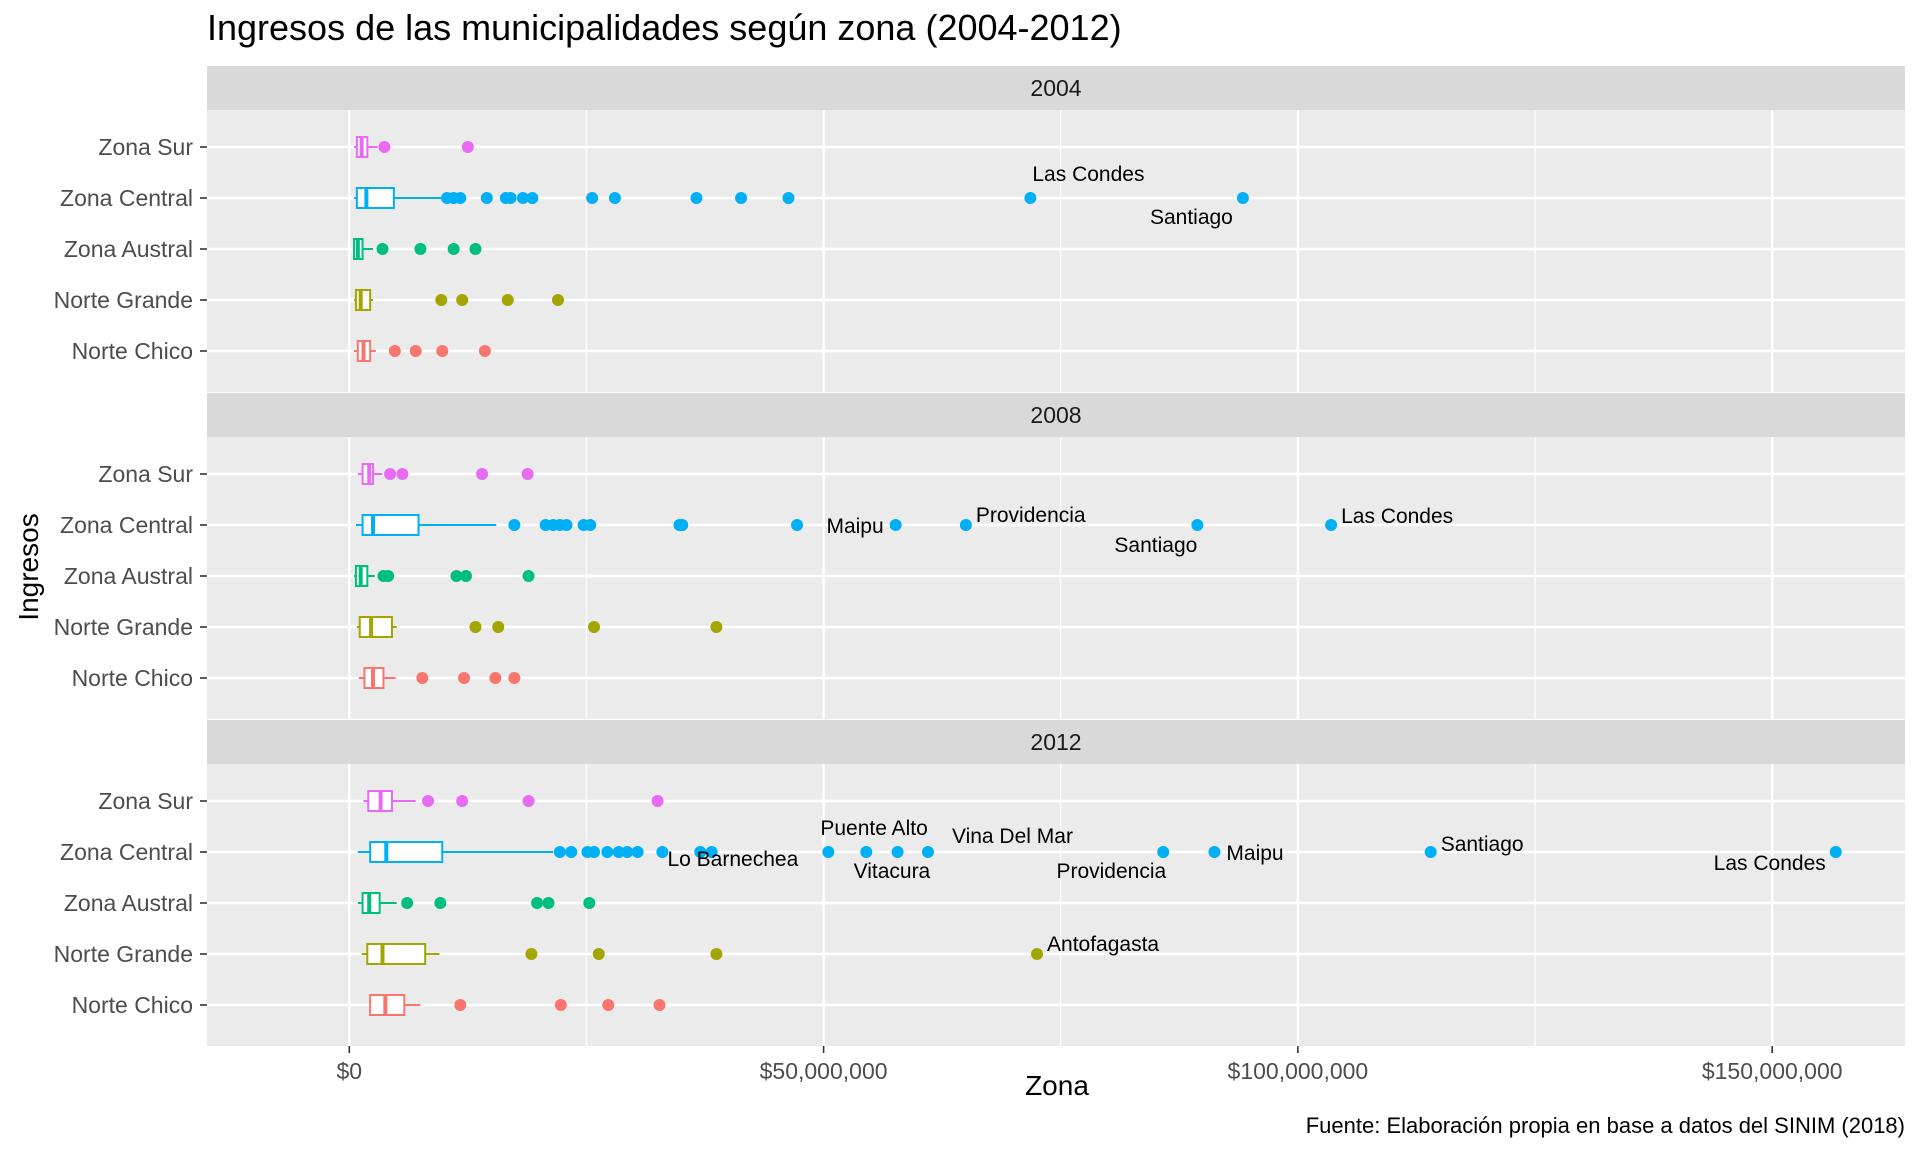 This screenshot has width=1920, height=1152. What do you see at coordinates (1772, 1071) in the screenshot?
I see `x-tick-label: $150,000,000` at bounding box center [1772, 1071].